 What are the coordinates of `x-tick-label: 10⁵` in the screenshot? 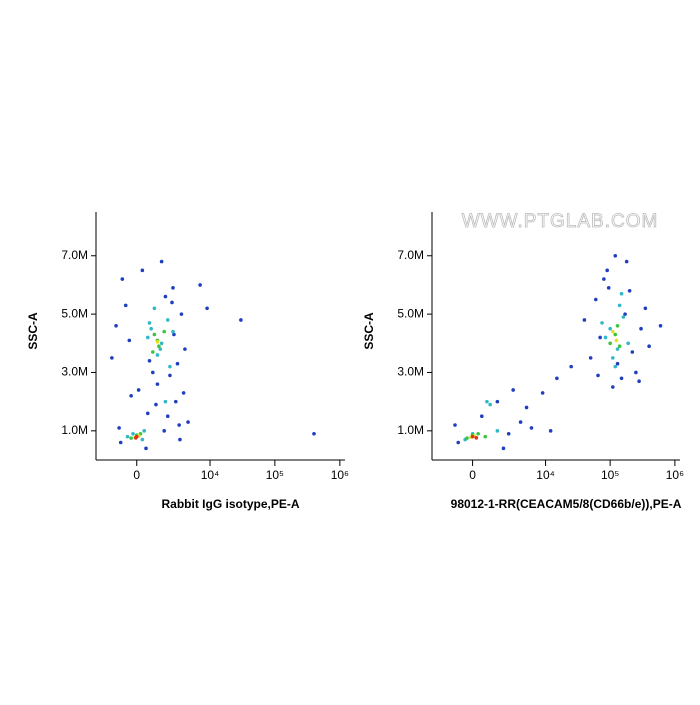 It's located at (610, 475).